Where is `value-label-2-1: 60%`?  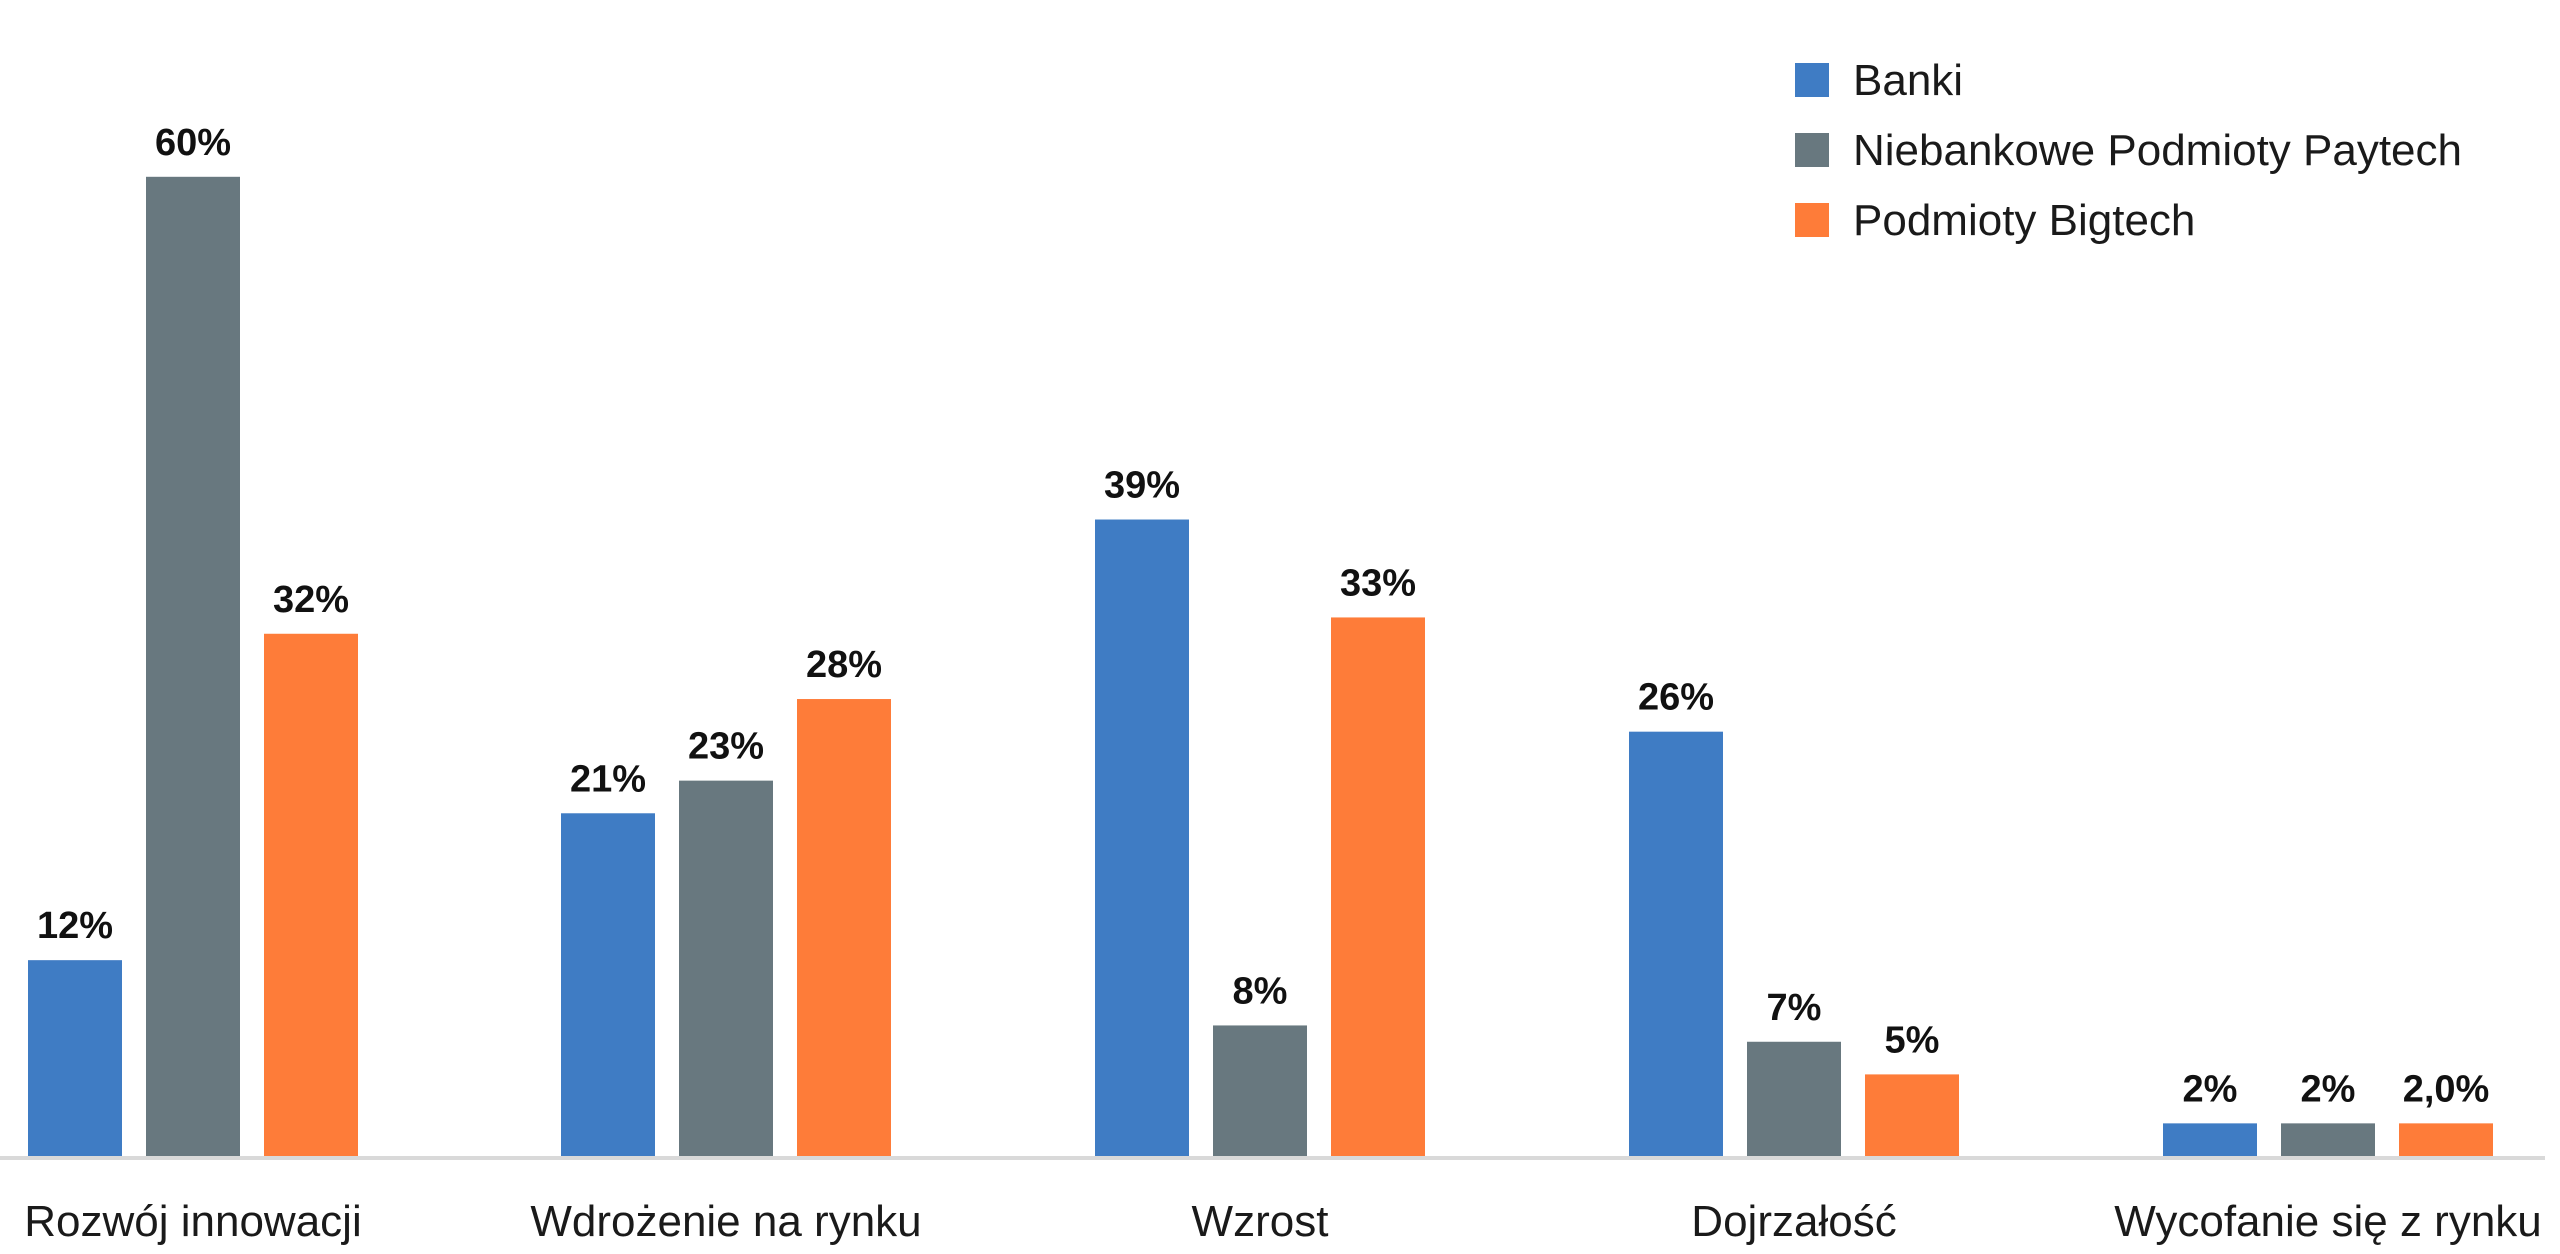 value-label-2-1: 60% is located at coordinates (193, 143).